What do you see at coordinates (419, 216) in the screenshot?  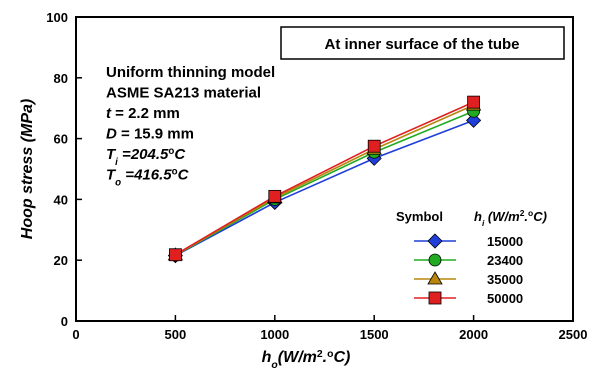 I see `legend-symbol-header: Symbol` at bounding box center [419, 216].